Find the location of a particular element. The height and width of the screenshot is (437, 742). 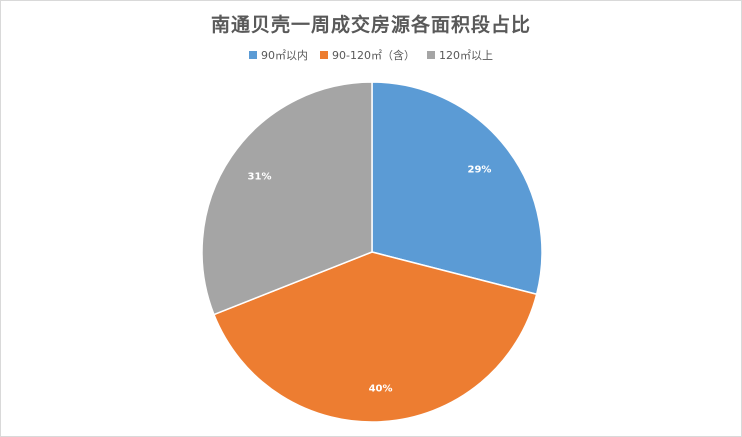

chart-title: 南通贝壳一周成交房源各面积段占比 is located at coordinates (370, 25).